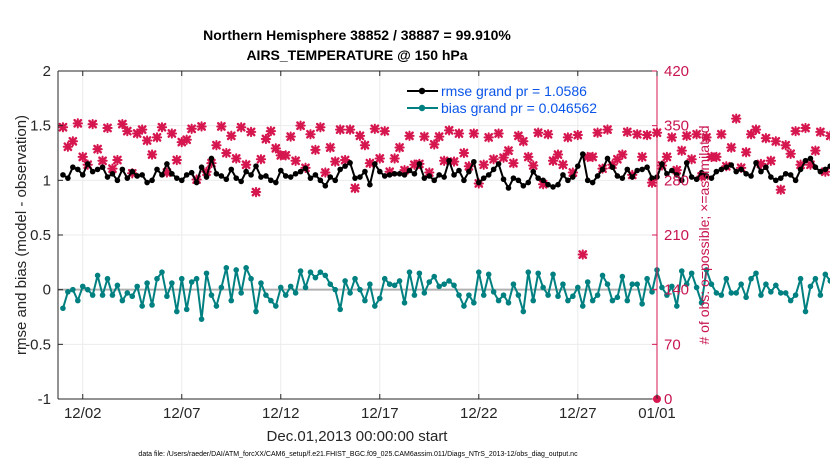 This screenshot has width=830, height=470. I want to click on x-tick-label: 12/02, so click(83, 413).